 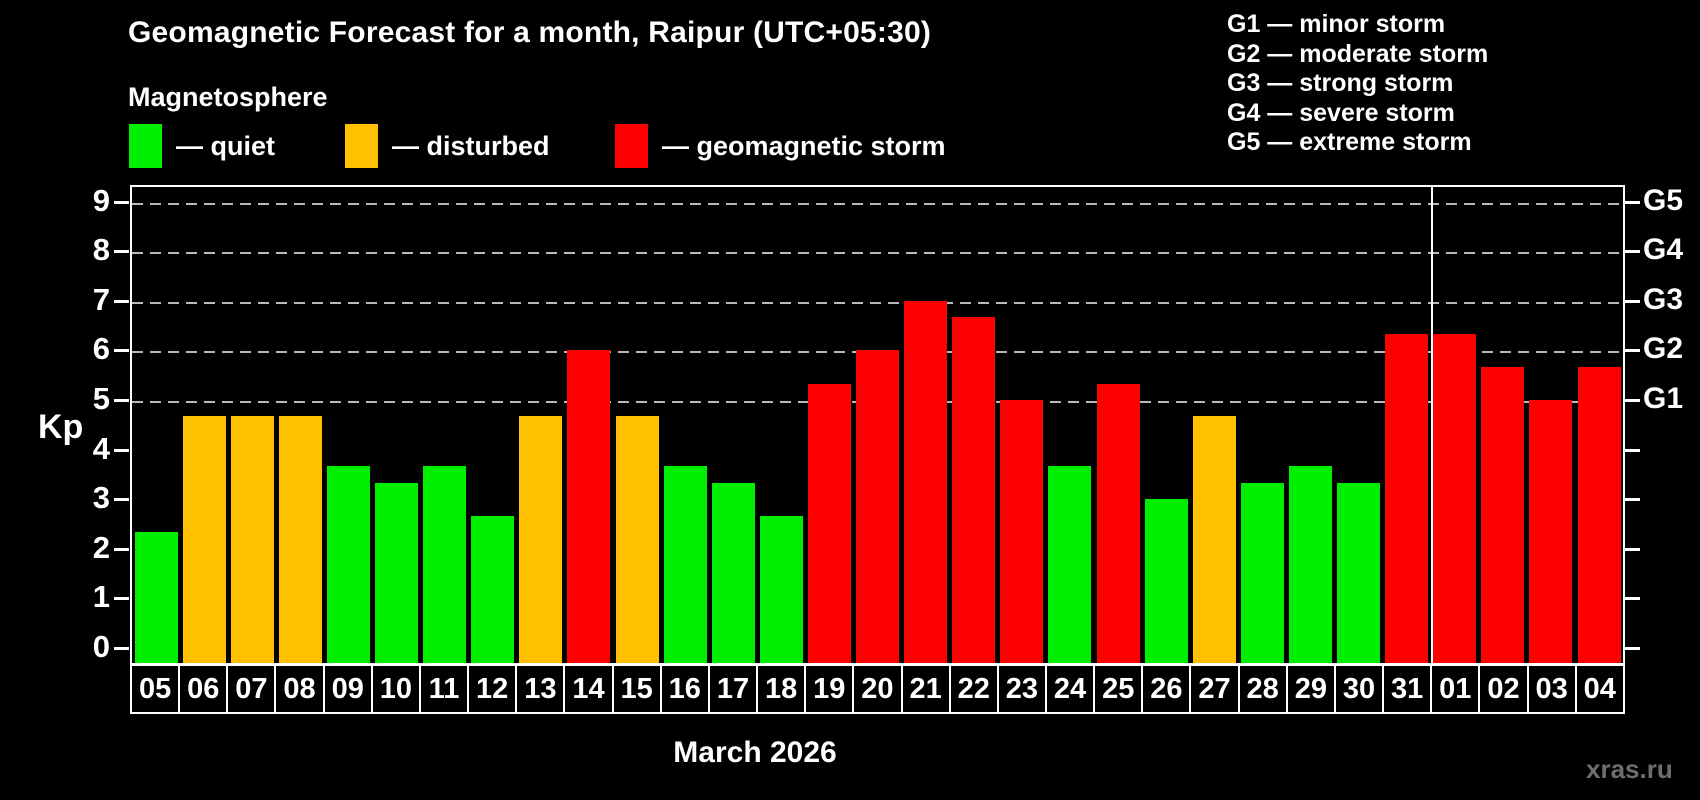 What do you see at coordinates (631, 146) in the screenshot?
I see `storm-color-swatch` at bounding box center [631, 146].